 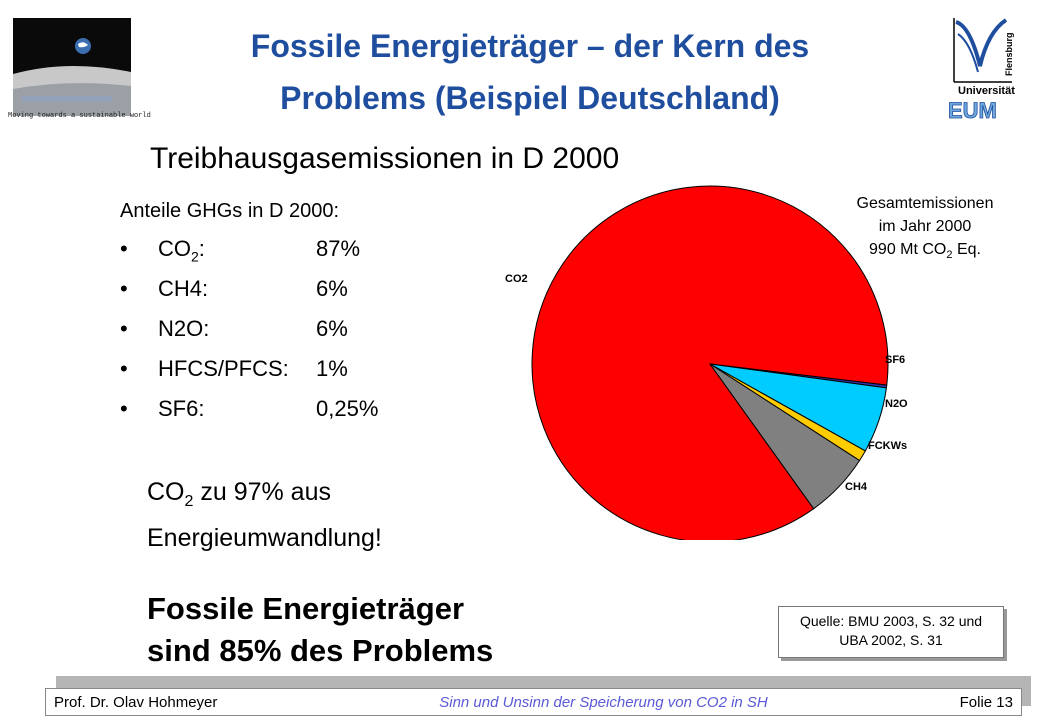 I want to click on uni-logo-city: Flensburg, so click(x=1009, y=54).